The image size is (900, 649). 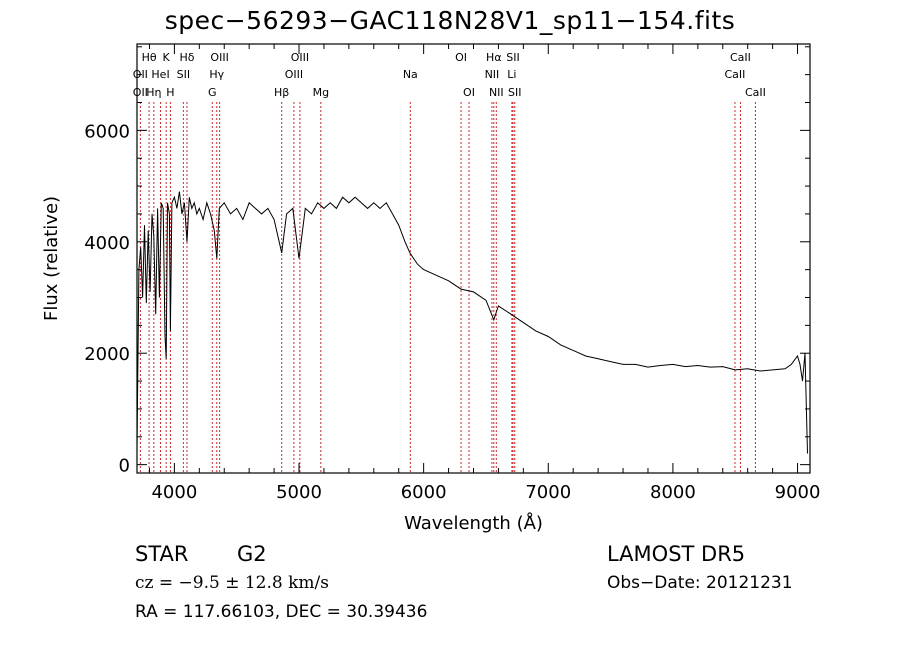 I want to click on y-tick-label: 0, so click(x=124, y=466).